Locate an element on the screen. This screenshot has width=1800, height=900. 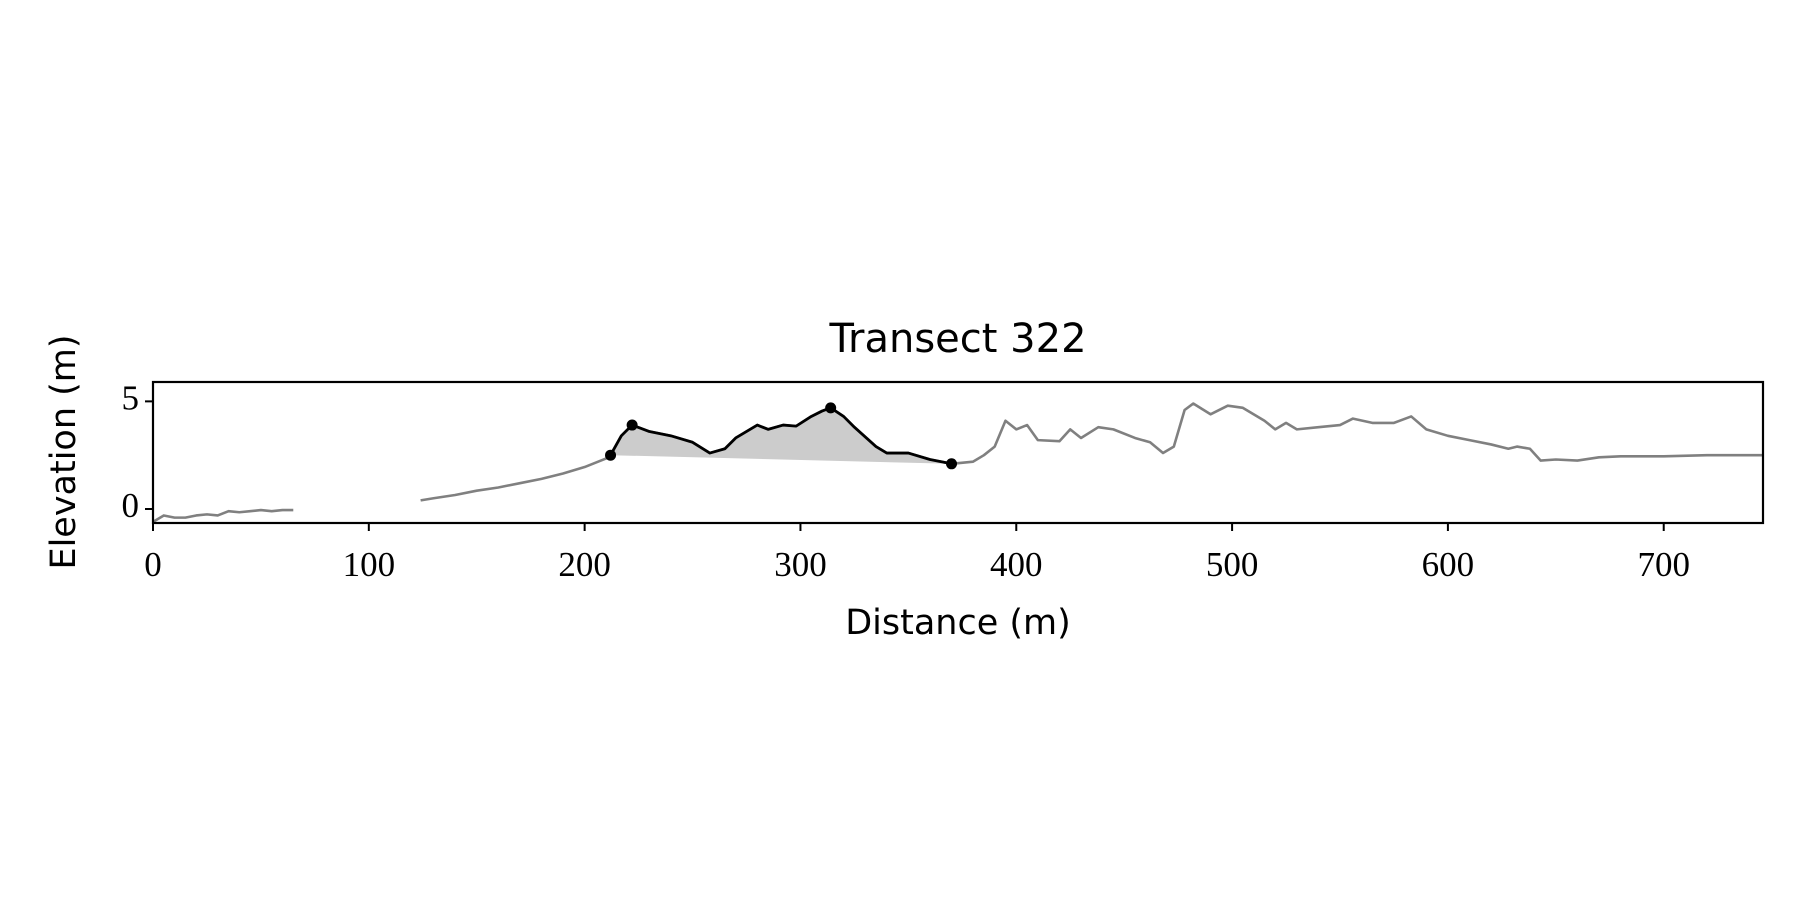
x-axis-label: Distance (m) is located at coordinates (958, 623).